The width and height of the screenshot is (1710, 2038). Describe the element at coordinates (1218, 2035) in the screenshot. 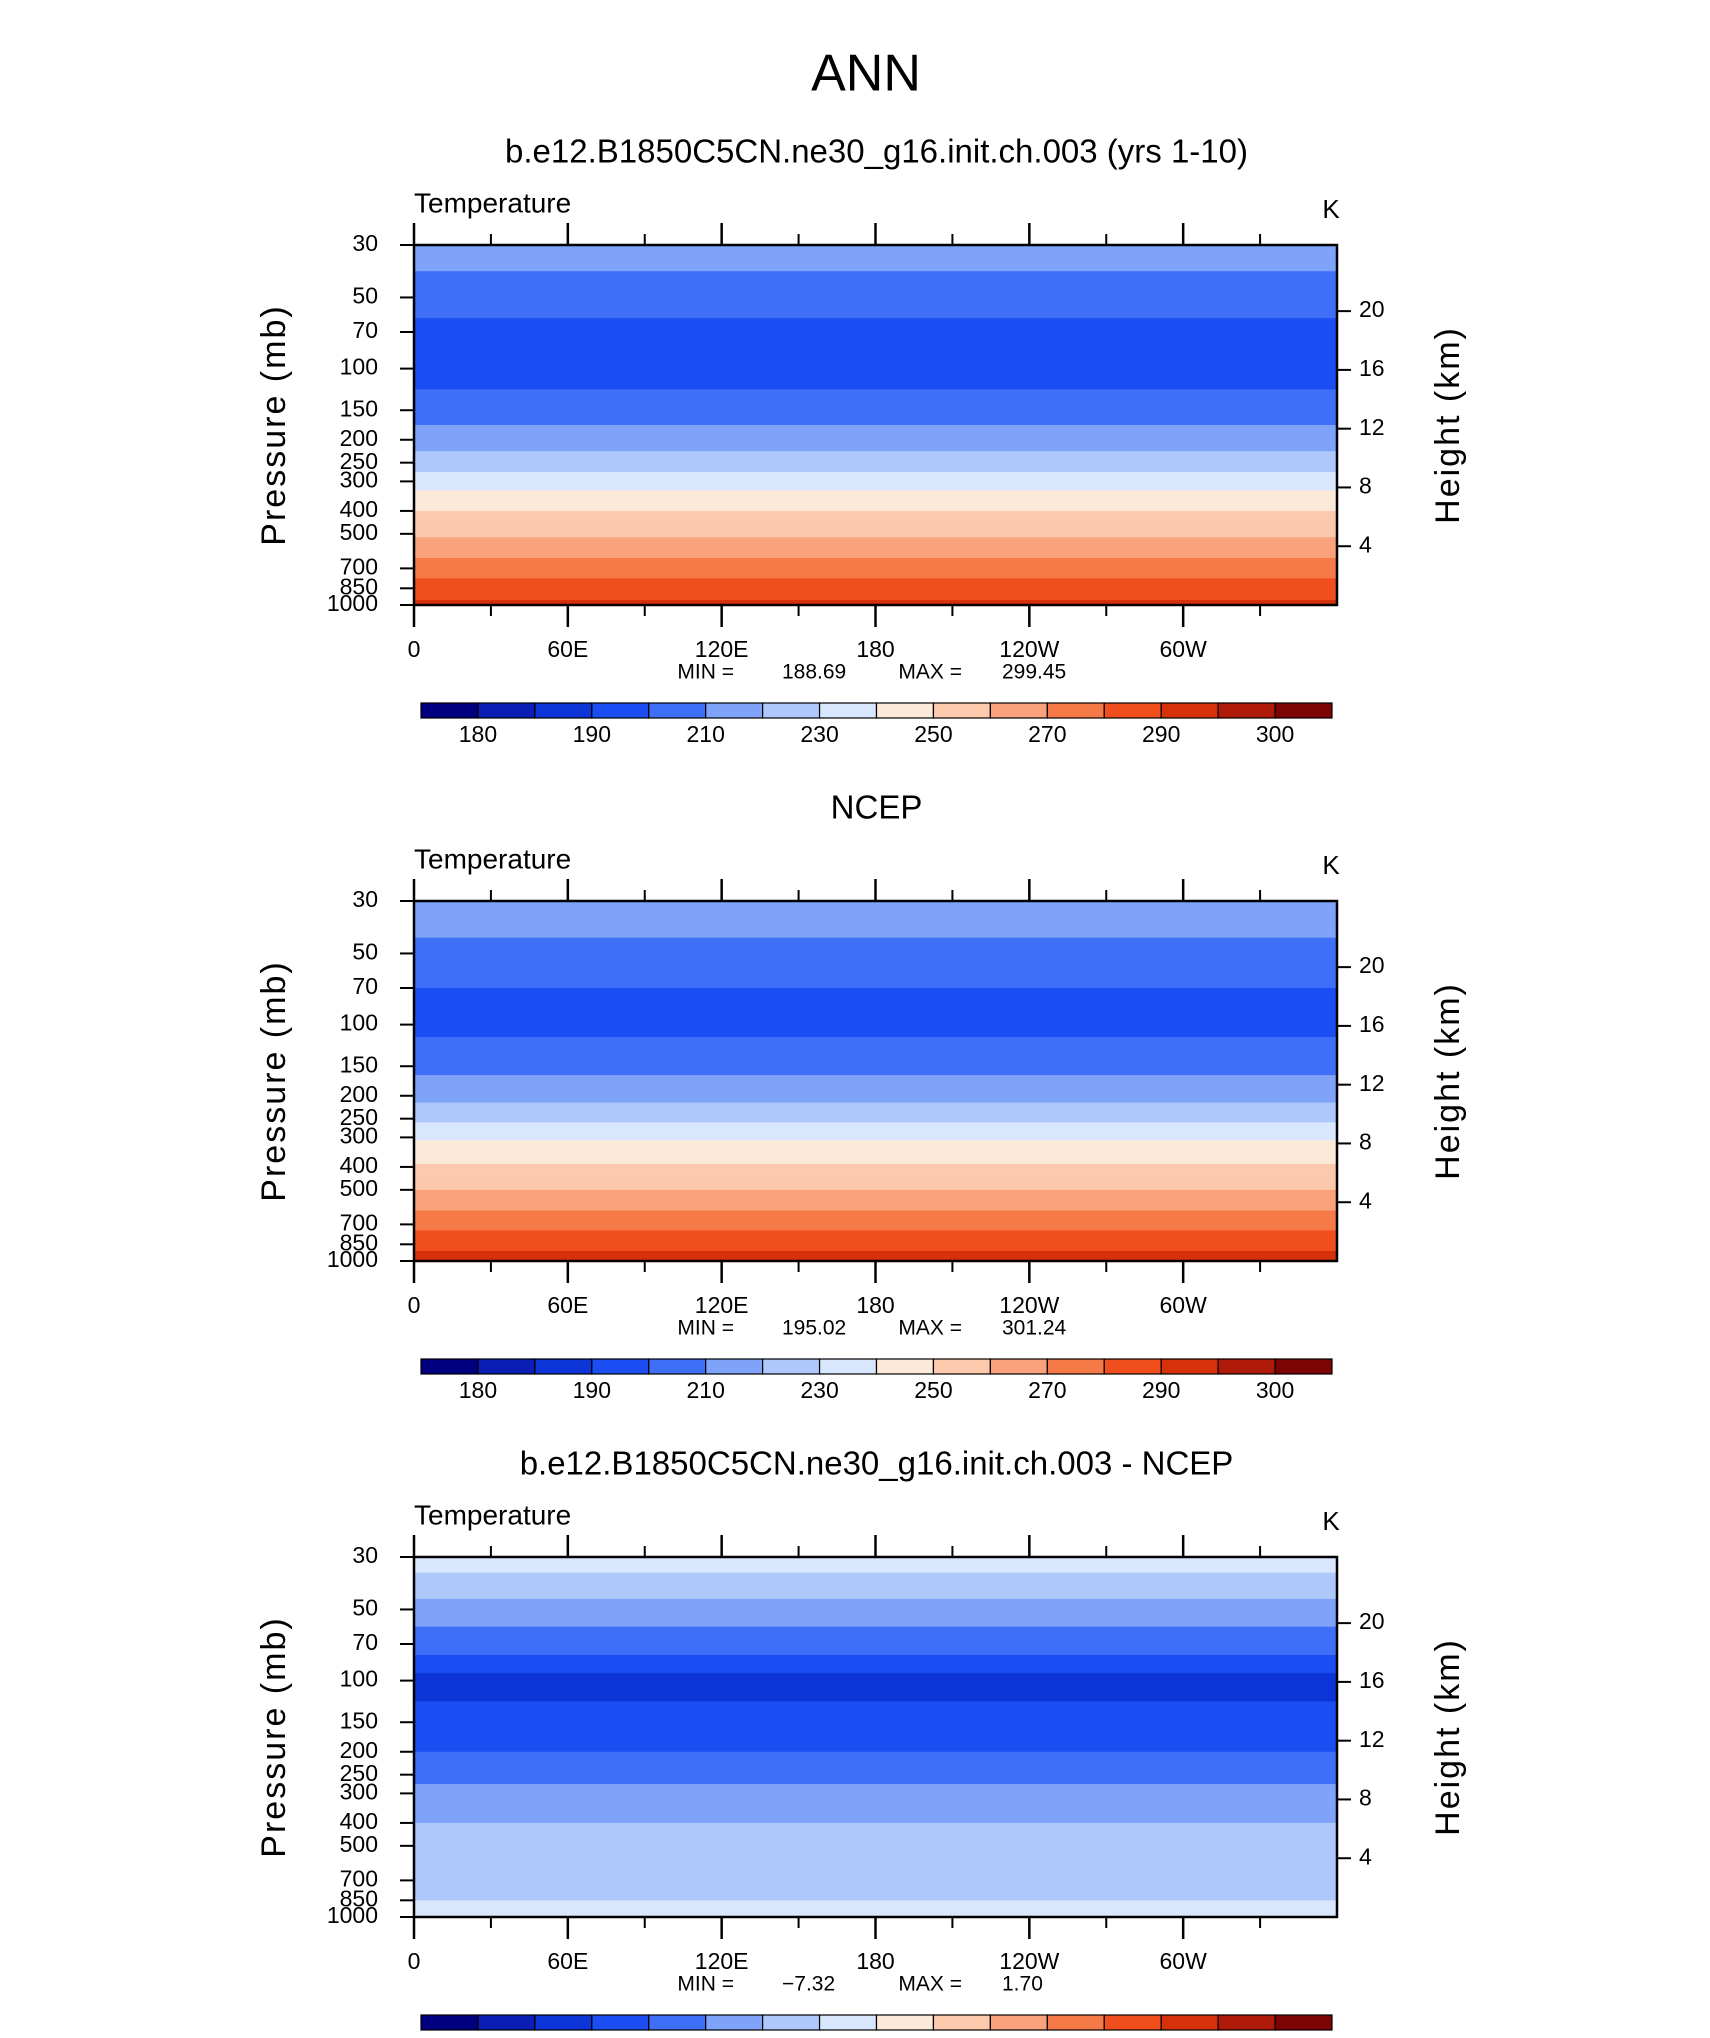

I see `colorbar-label: 7` at that location.